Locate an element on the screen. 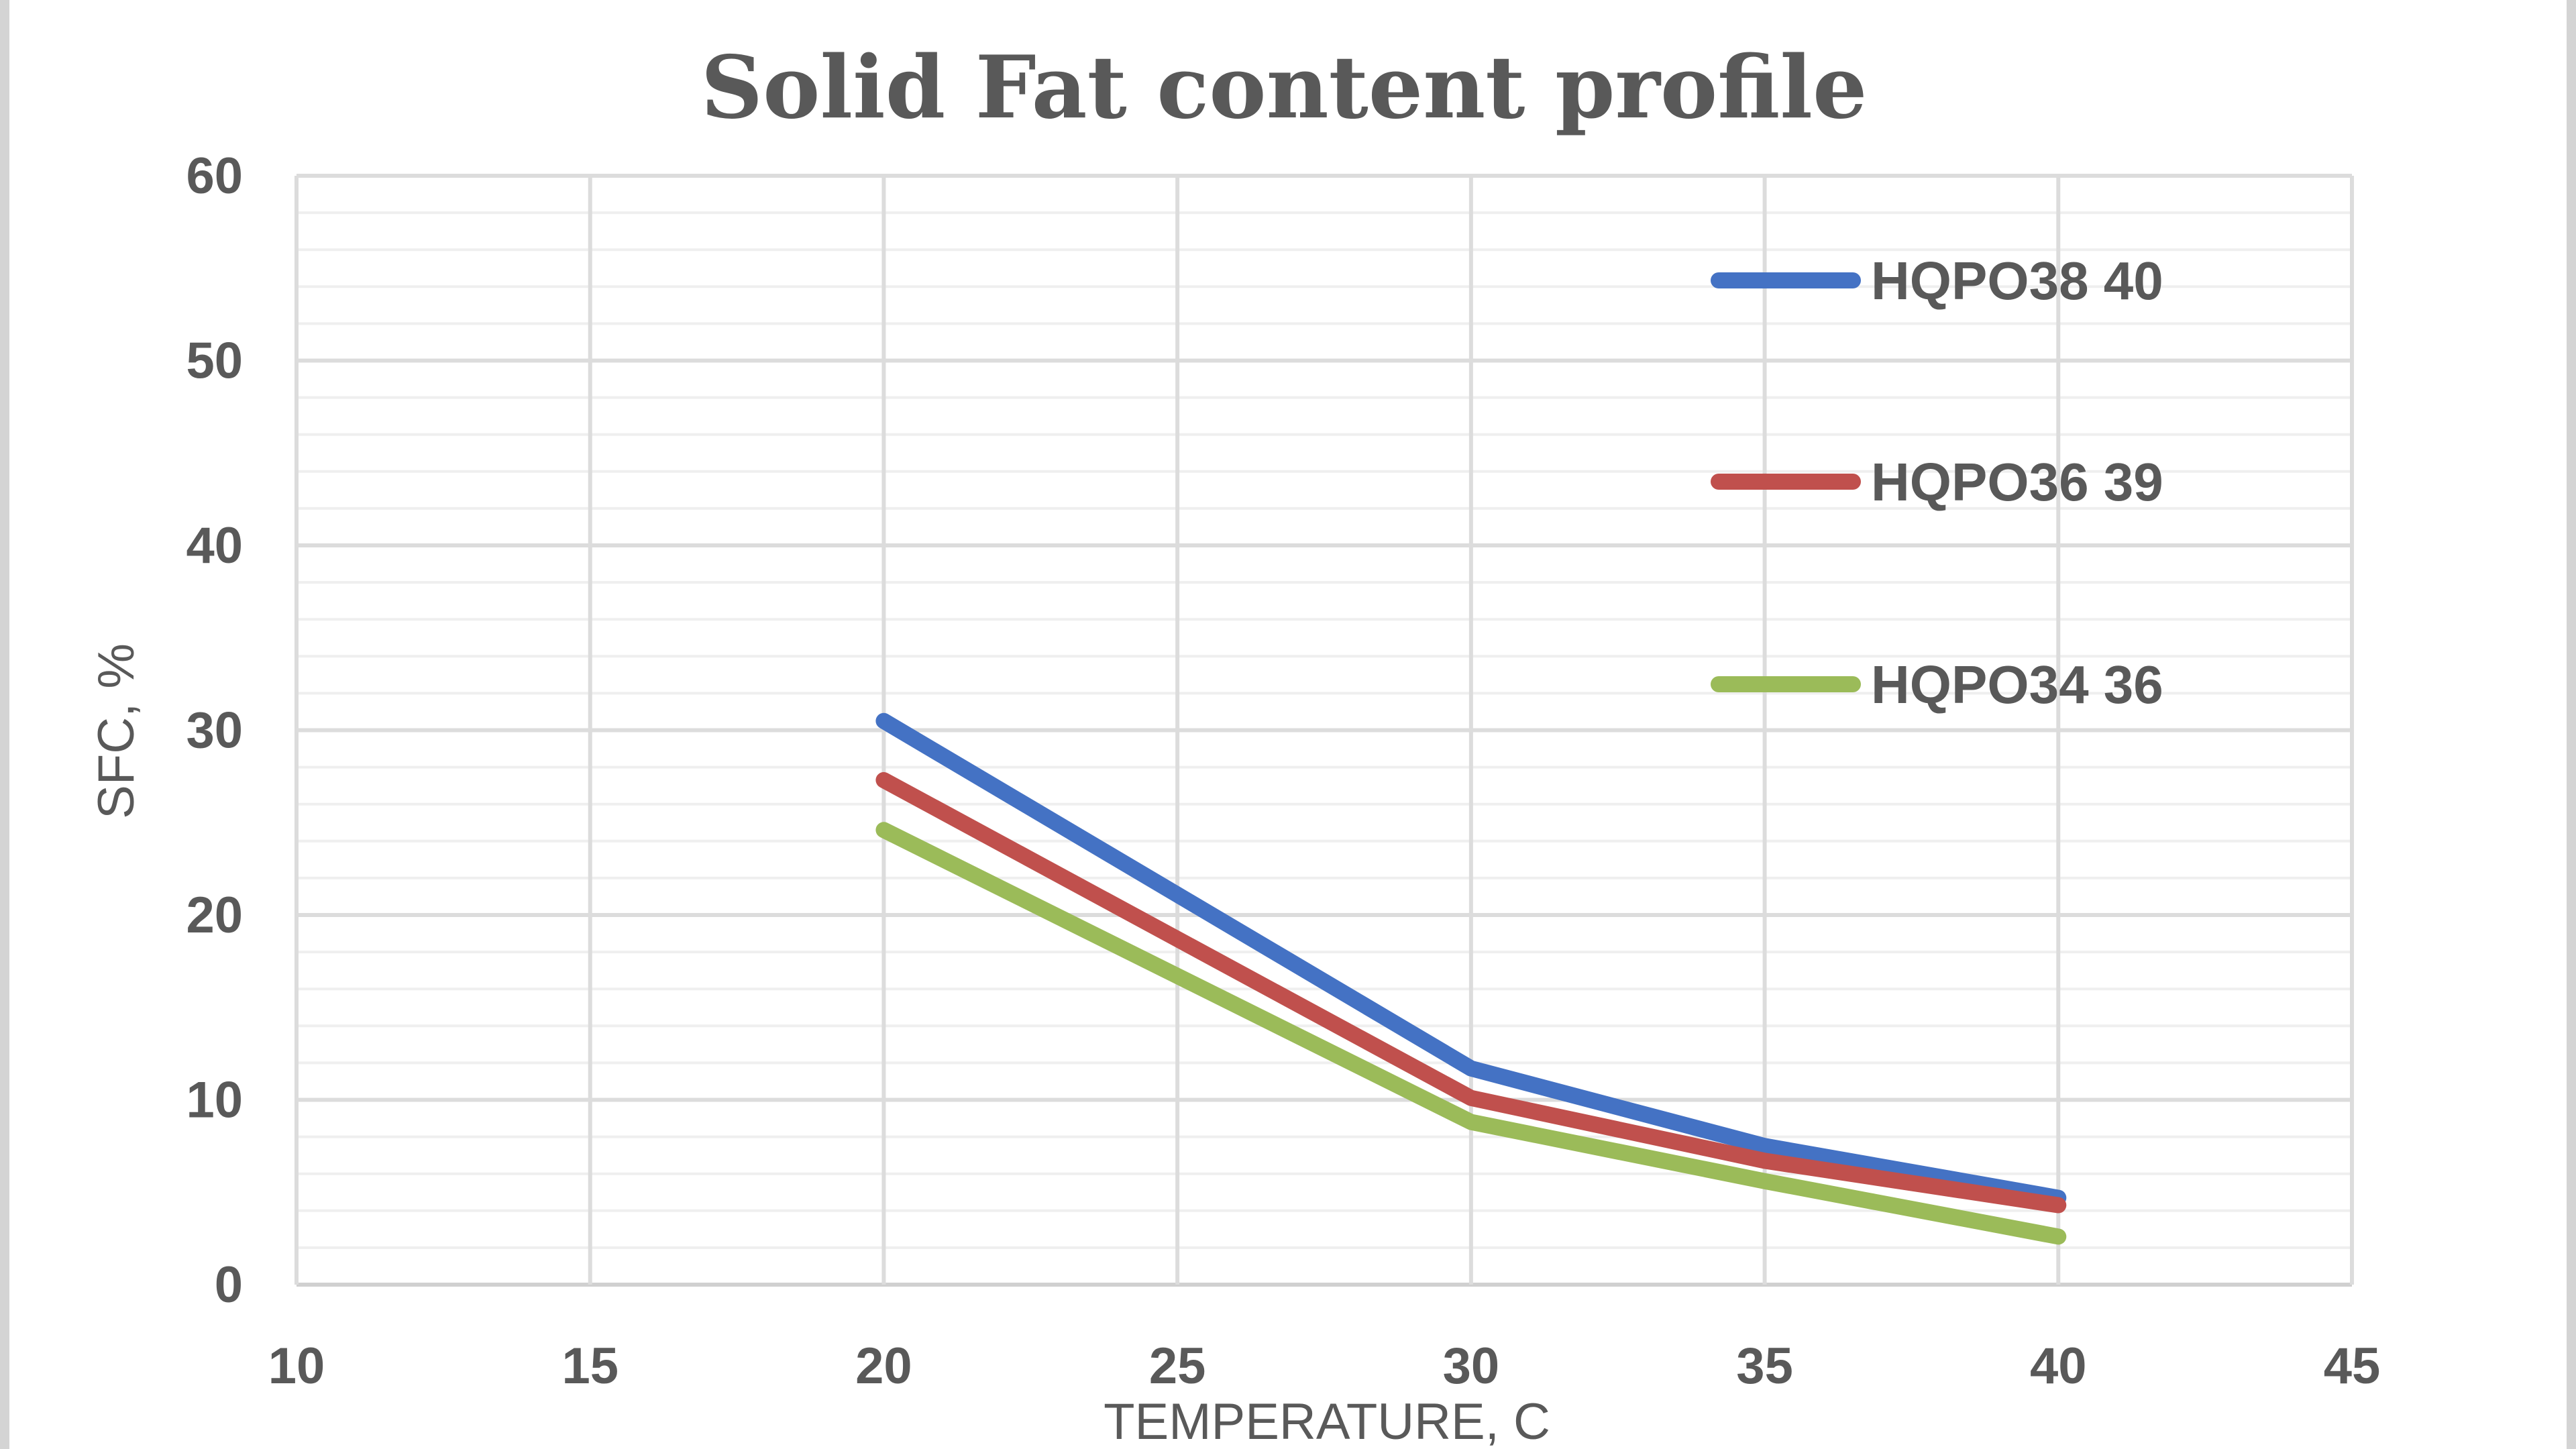  y-tick-label: 40 is located at coordinates (214, 545).